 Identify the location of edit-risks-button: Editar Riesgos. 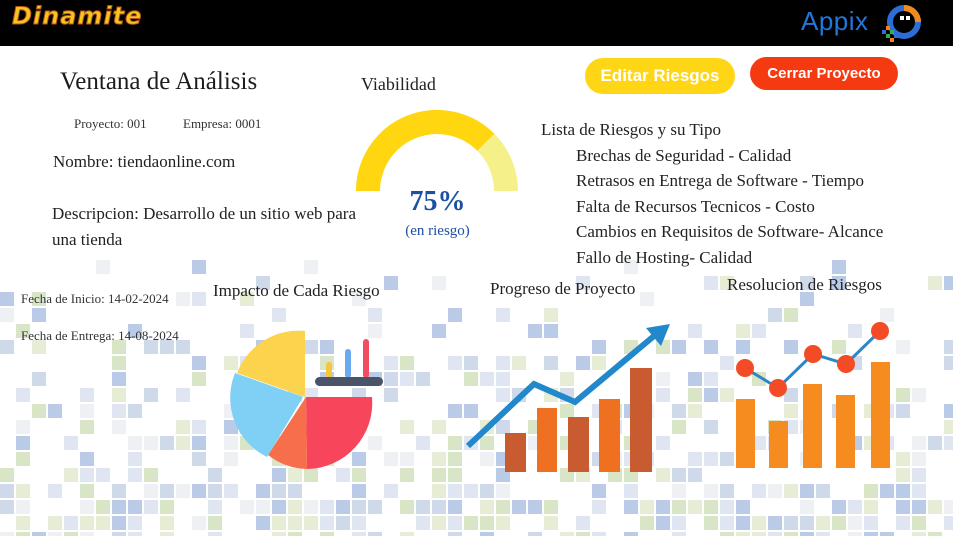
(660, 76).